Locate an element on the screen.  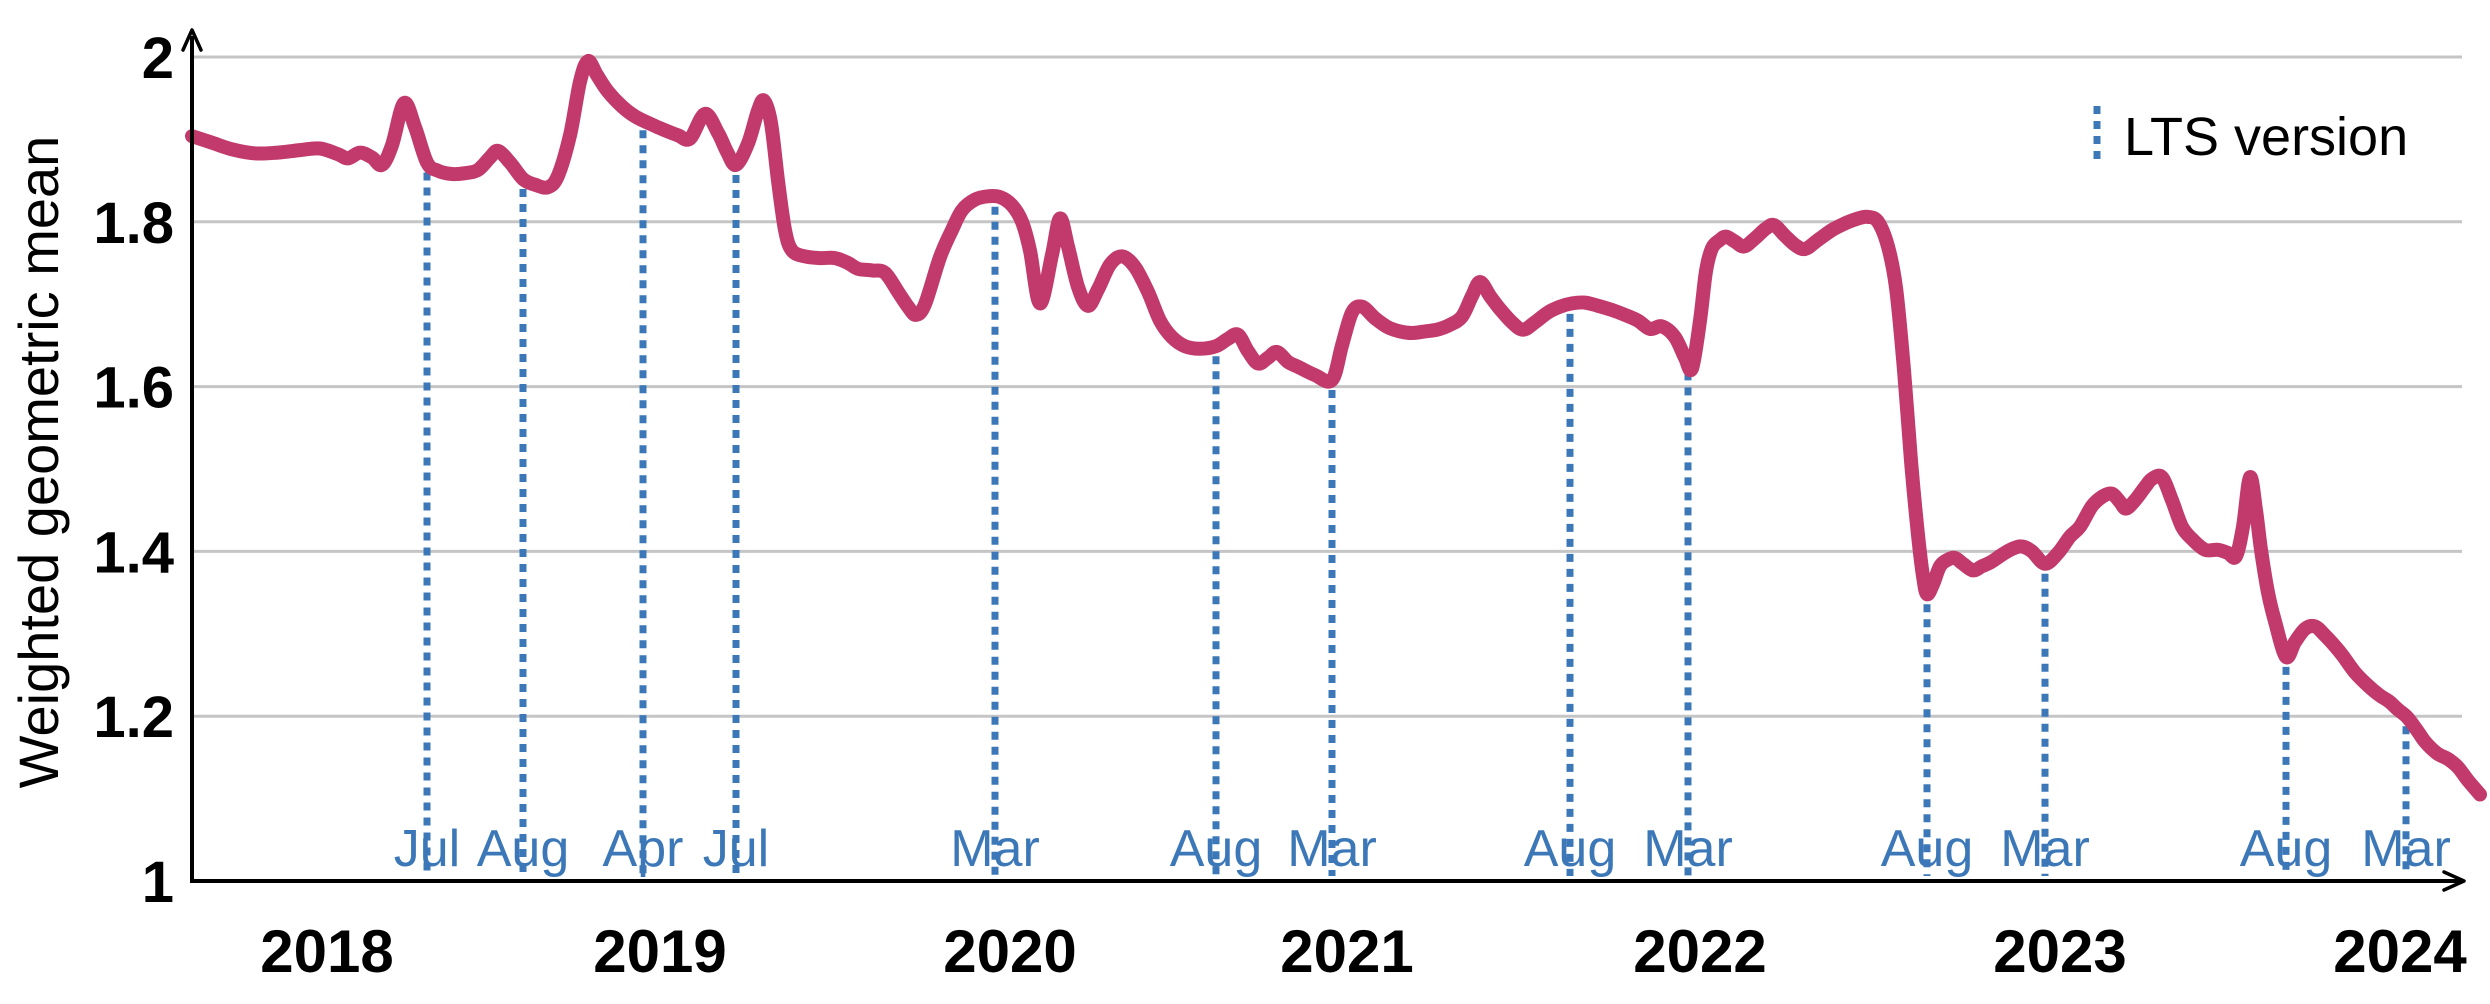
legend-label: LTS version is located at coordinates (2266, 137).